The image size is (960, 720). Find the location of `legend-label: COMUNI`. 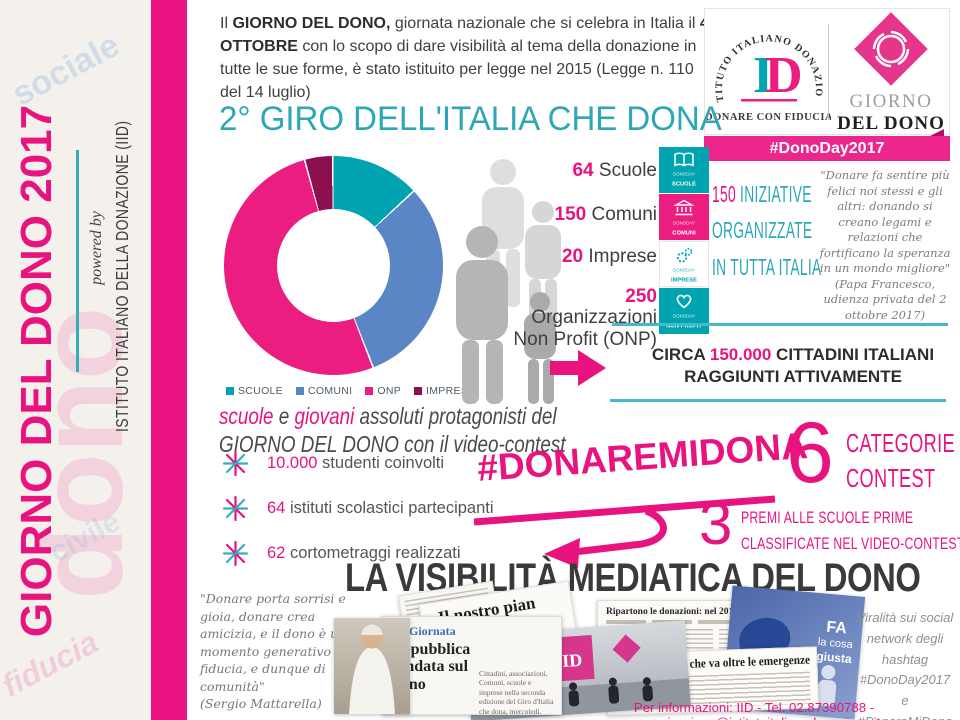

legend-label: COMUNI is located at coordinates (330, 391).